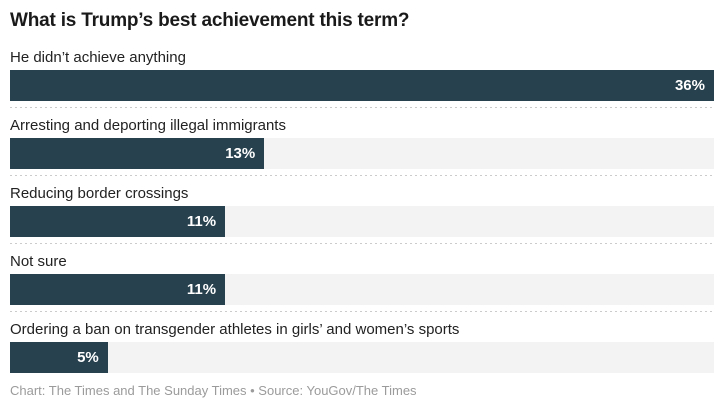  I want to click on bar-row: He didn’t achieve anything 36%, so click(362, 78).